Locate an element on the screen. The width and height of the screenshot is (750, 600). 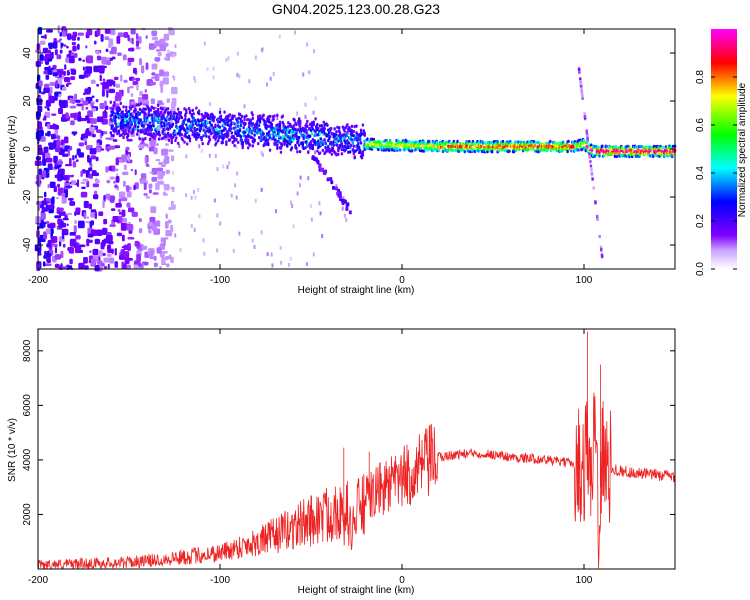
x-tick-label: -200 is located at coordinates (38, 580).